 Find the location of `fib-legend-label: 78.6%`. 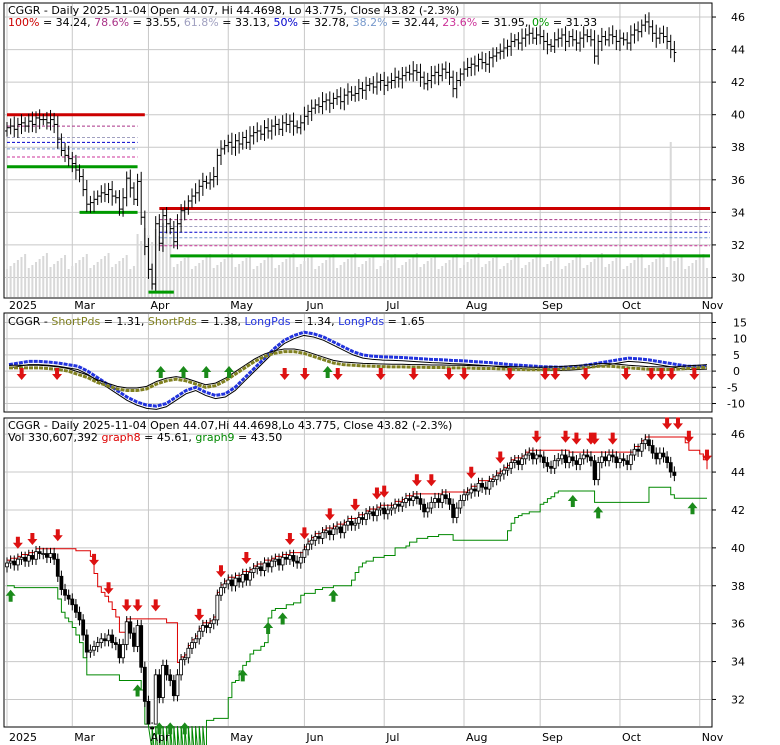

fib-legend-label: 78.6% is located at coordinates (111, 22).